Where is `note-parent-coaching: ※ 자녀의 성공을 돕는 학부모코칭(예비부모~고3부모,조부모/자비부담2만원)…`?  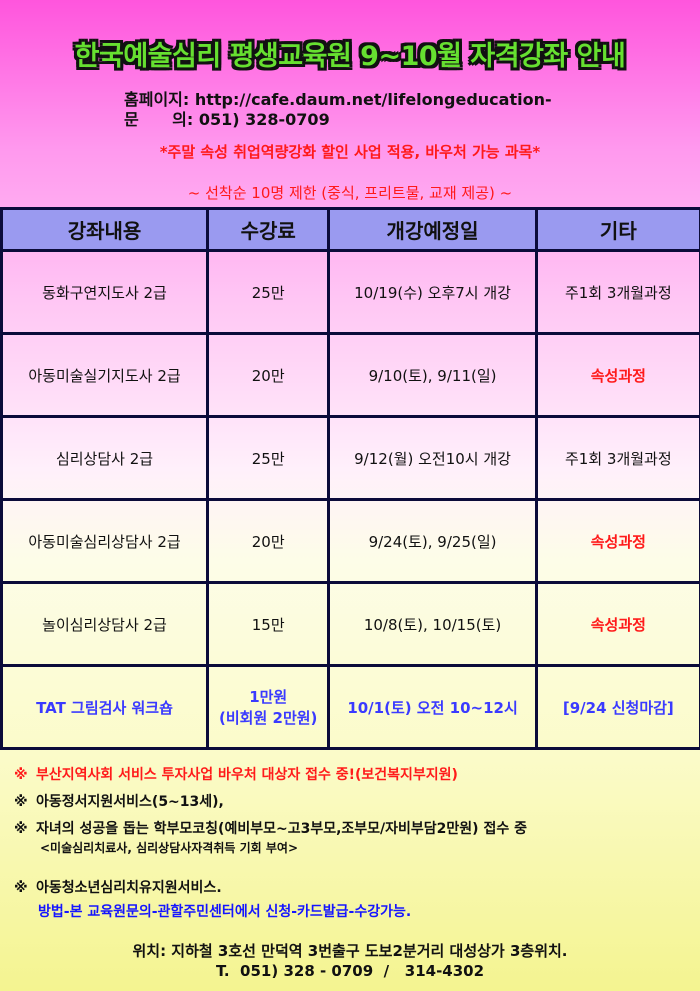
note-parent-coaching: ※ 자녀의 성공을 돕는 학부모코칭(예비부모~고3부모,조부모/자비부담2만원)… is located at coordinates (270, 829).